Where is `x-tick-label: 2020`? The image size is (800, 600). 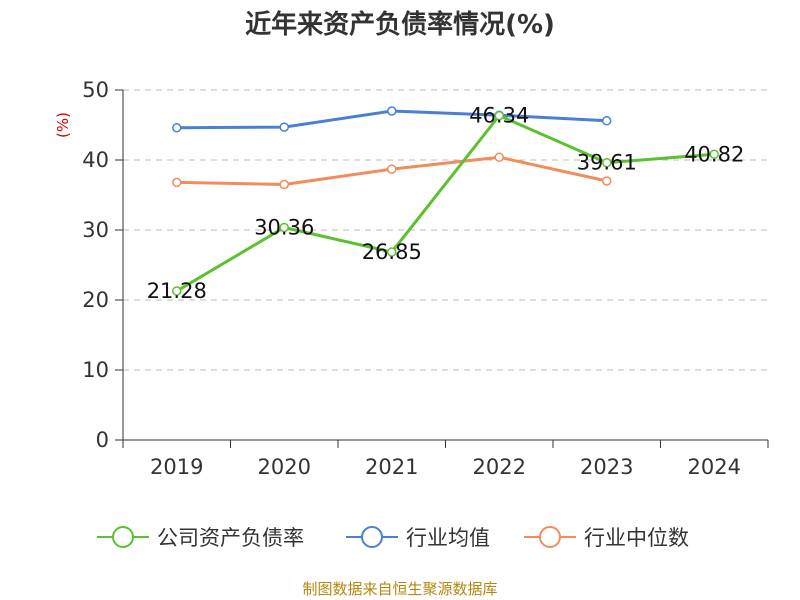 x-tick-label: 2020 is located at coordinates (284, 467).